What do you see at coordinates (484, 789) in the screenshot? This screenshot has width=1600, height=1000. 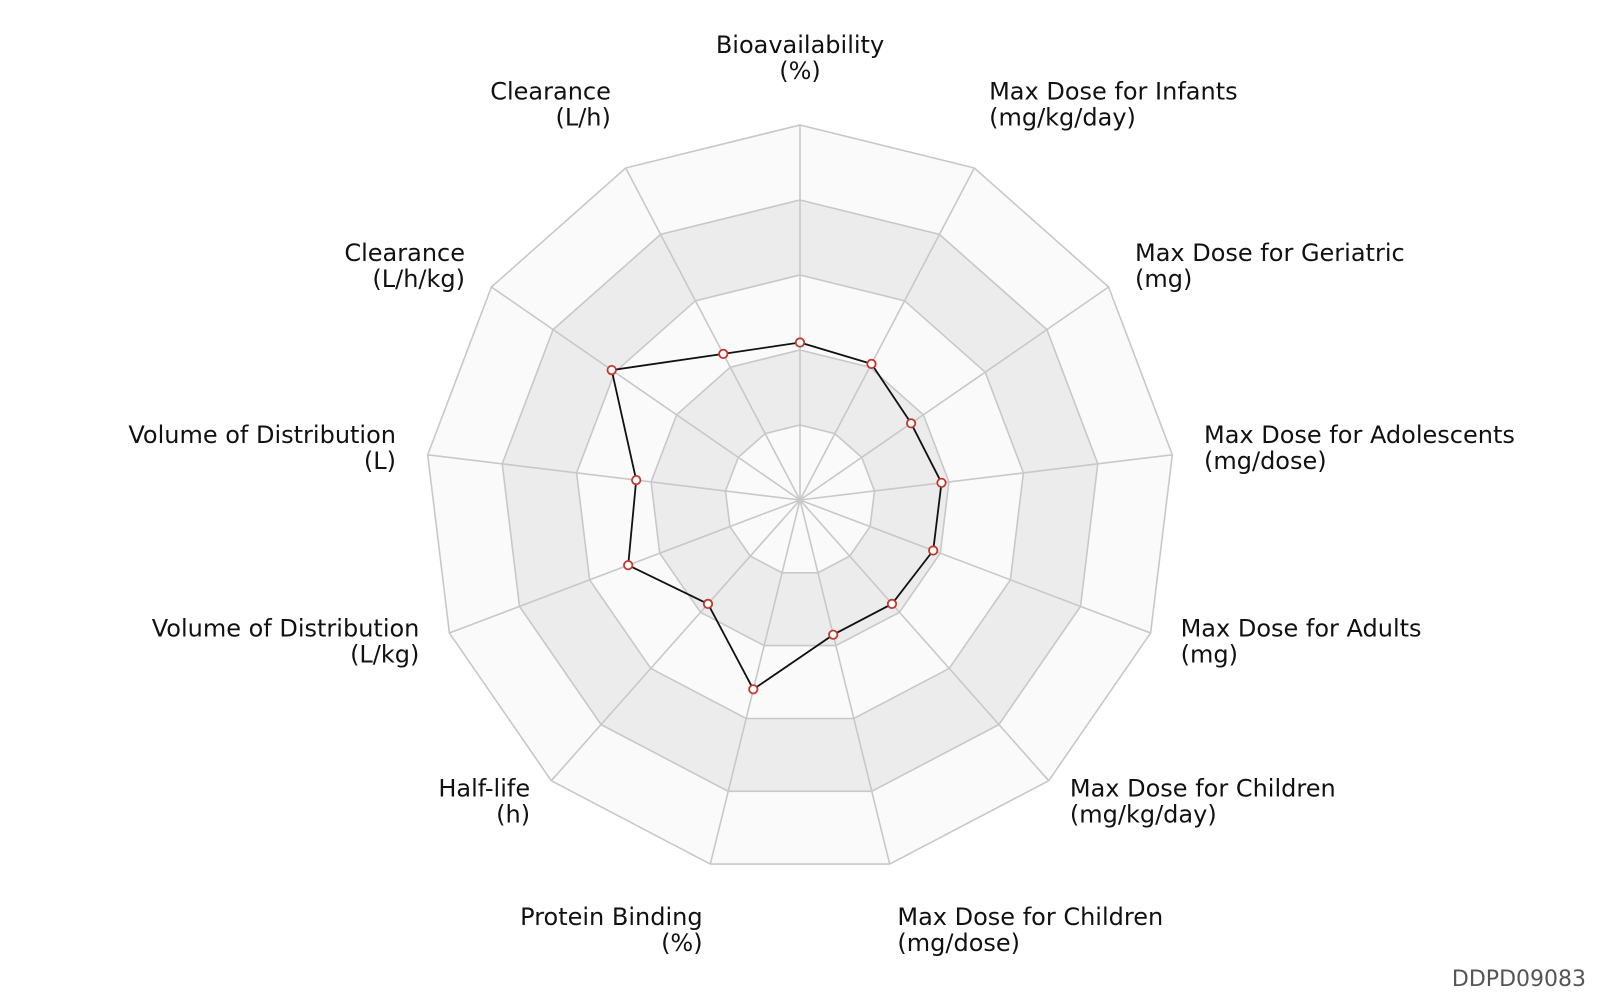 I see `axis-label-name: Half-life` at bounding box center [484, 789].